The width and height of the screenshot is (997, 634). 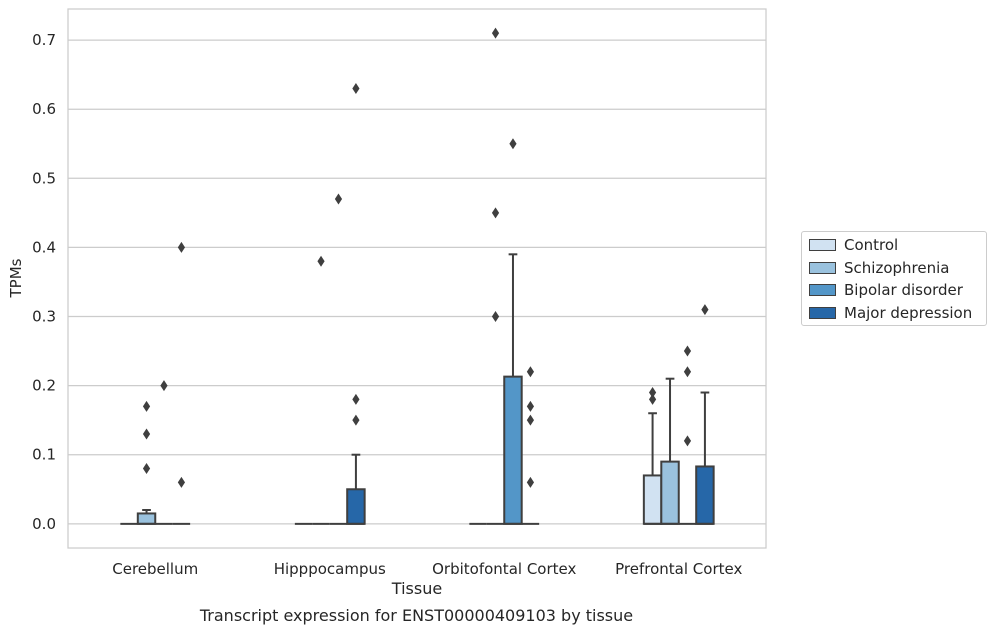 I want to click on x-tick-label: Orbitofontal Cortex, so click(x=504, y=569).